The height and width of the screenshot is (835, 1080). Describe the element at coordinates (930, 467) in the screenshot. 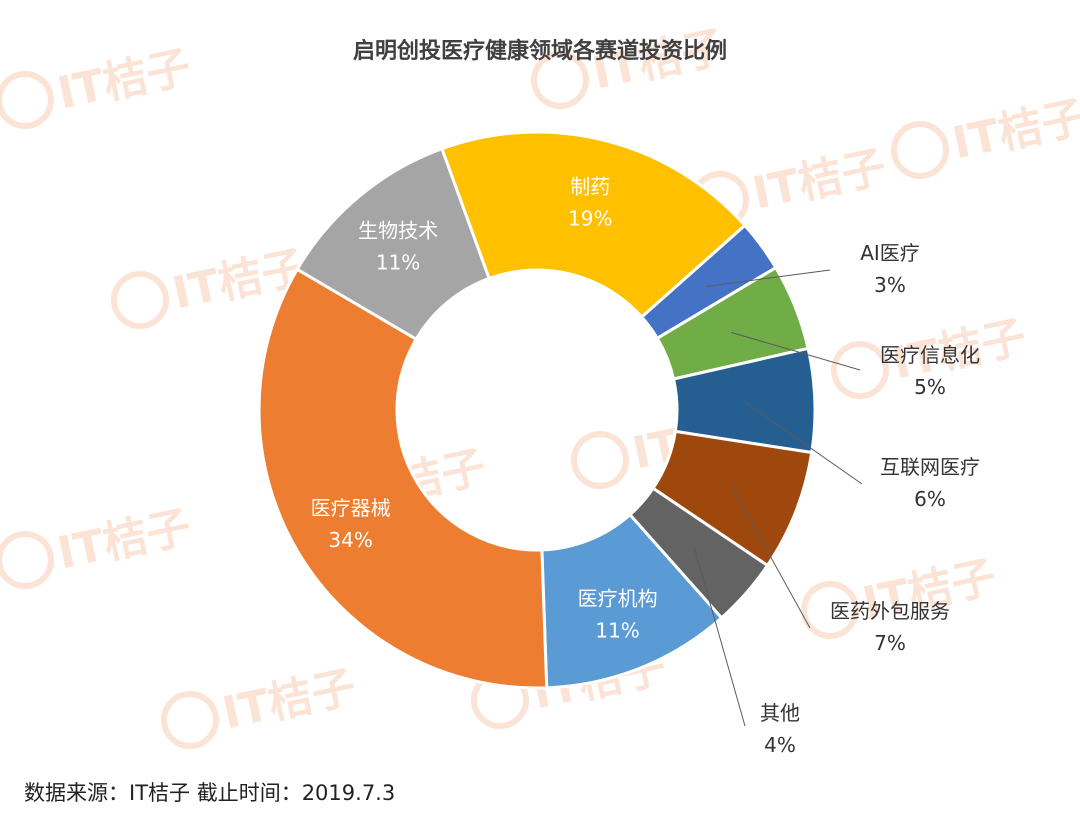

I see `label-internet-medical: 互联网医疗` at that location.